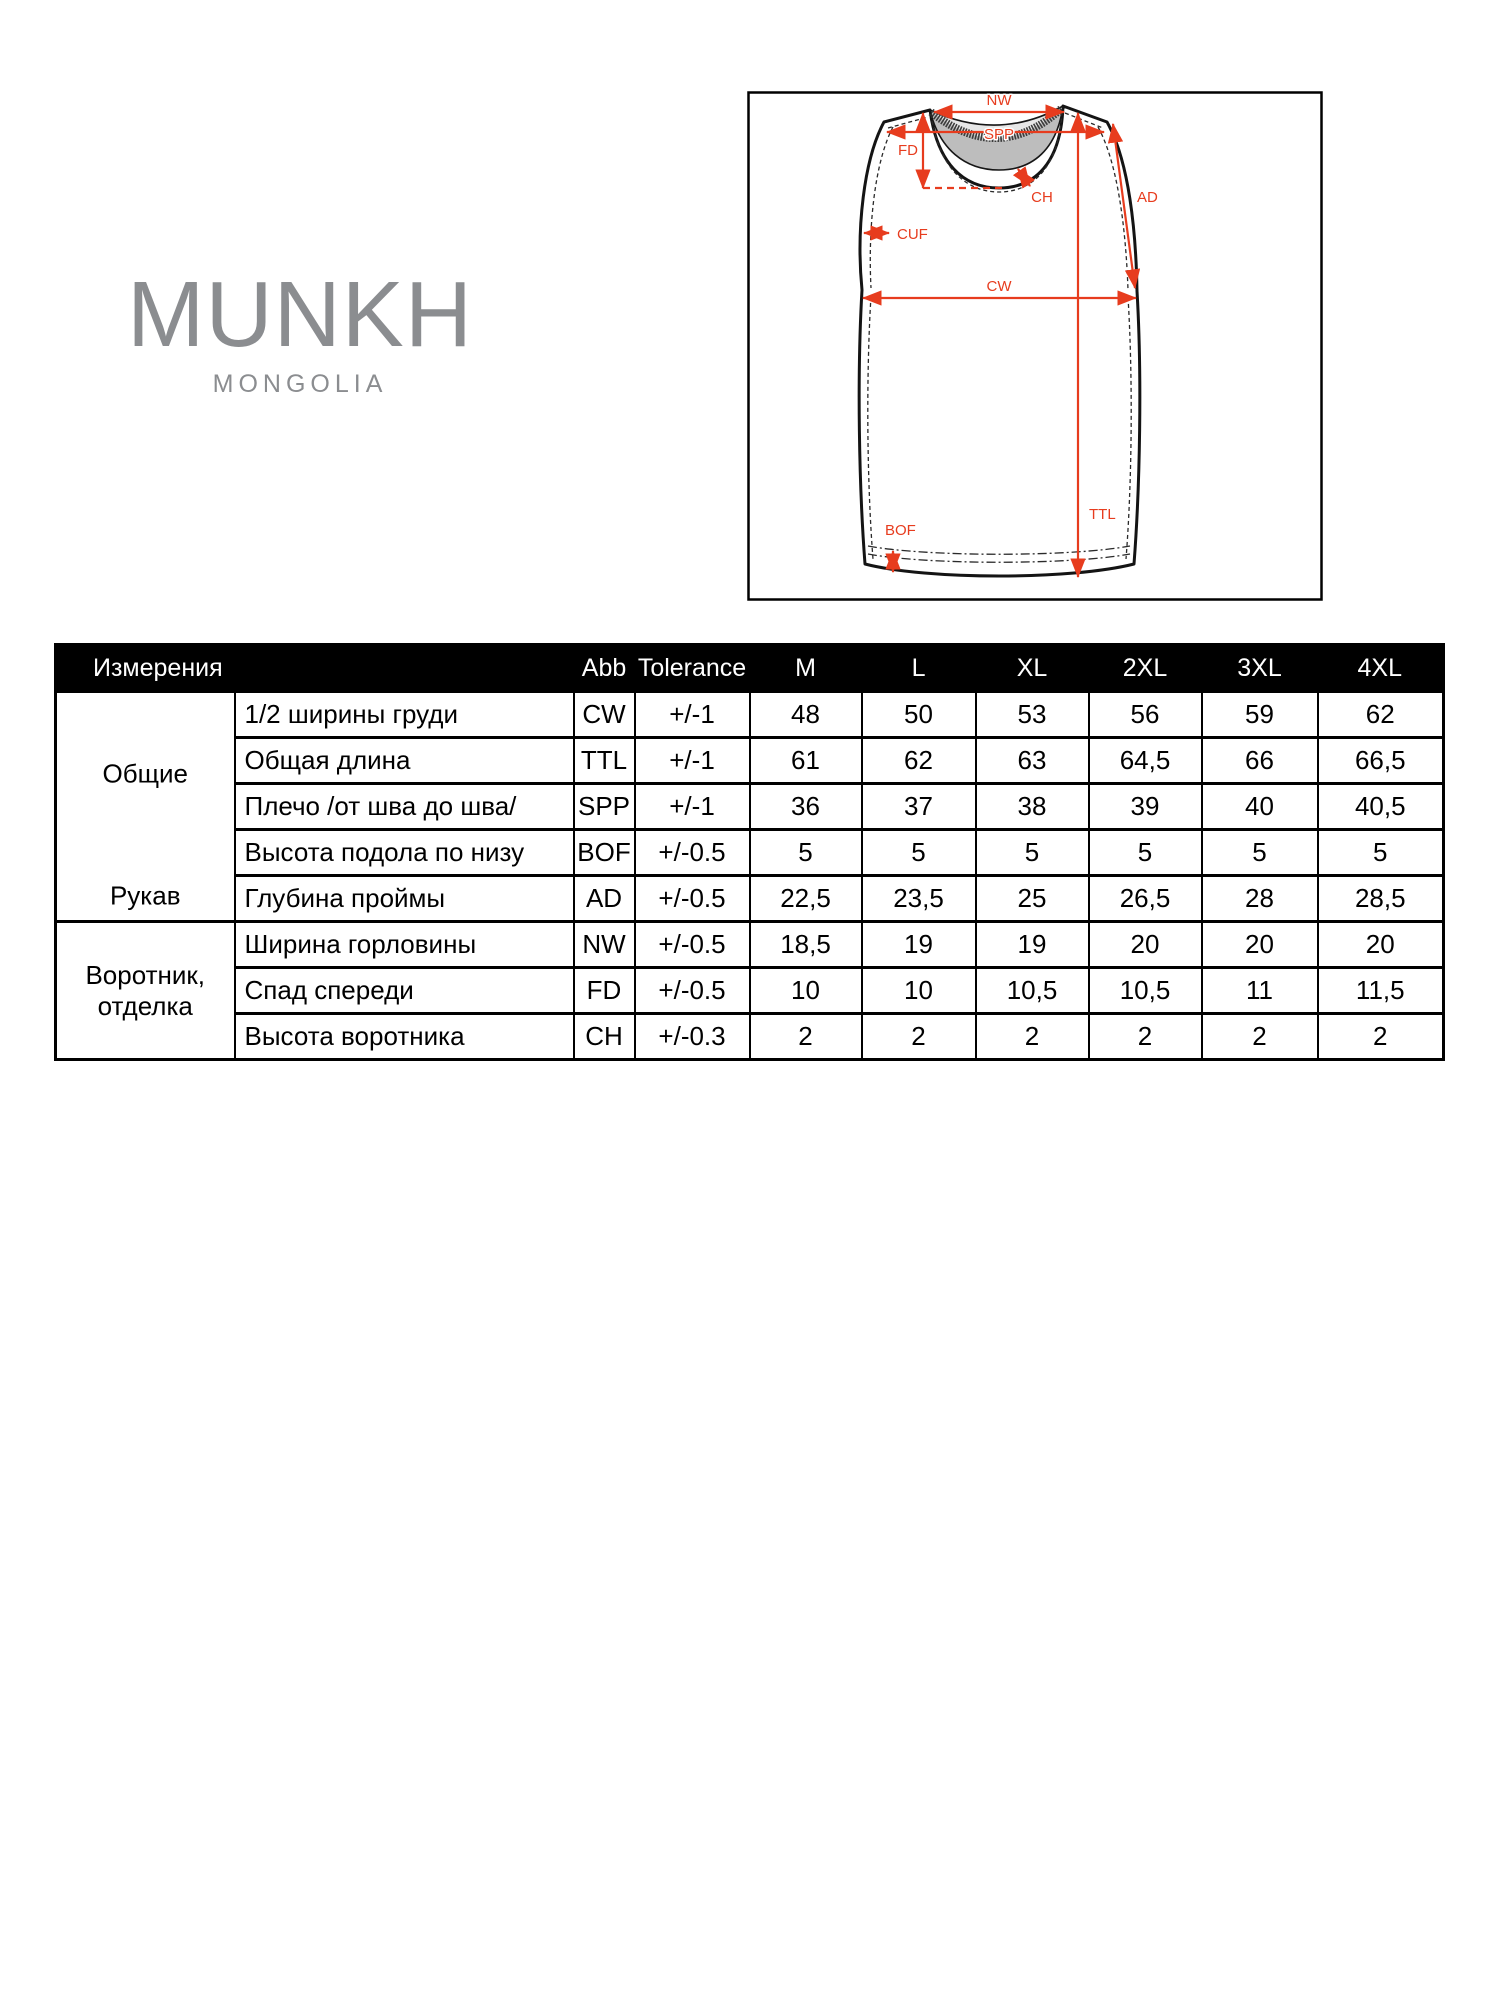 Image resolution: width=1500 pixels, height=2000 pixels. What do you see at coordinates (1032, 668) in the screenshot?
I see `header-size-xl: XL` at bounding box center [1032, 668].